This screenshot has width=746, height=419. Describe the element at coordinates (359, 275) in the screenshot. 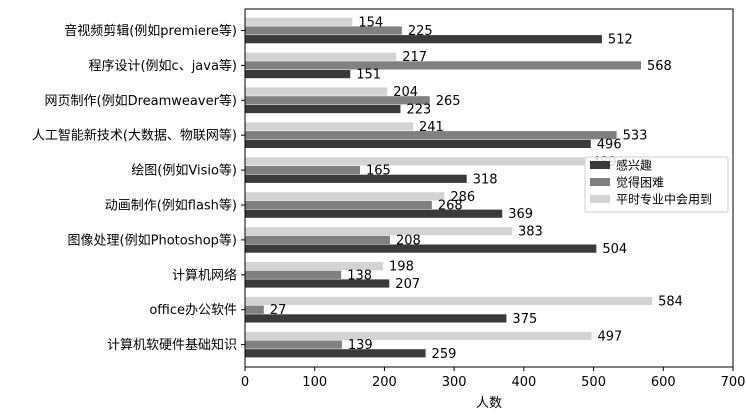

I see `bar-value-label: 138` at that location.